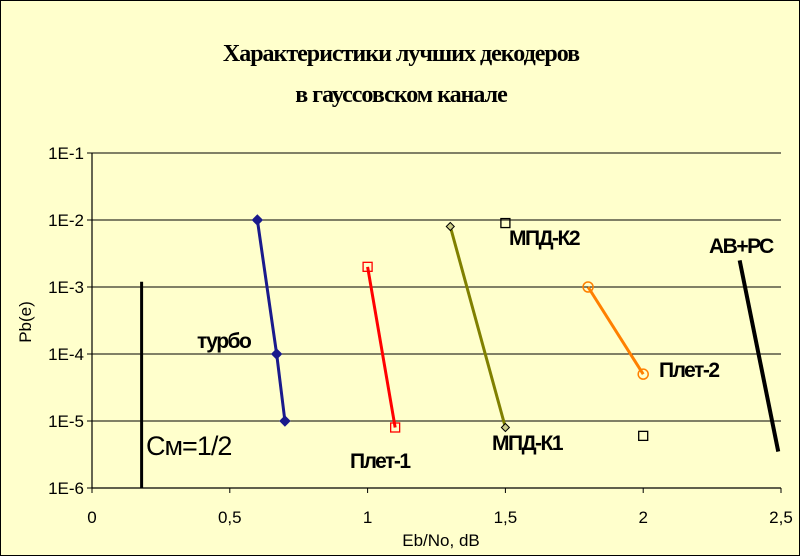 The image size is (800, 556). Describe the element at coordinates (91, 517) in the screenshot. I see `x-tick-label-0: 0` at that location.